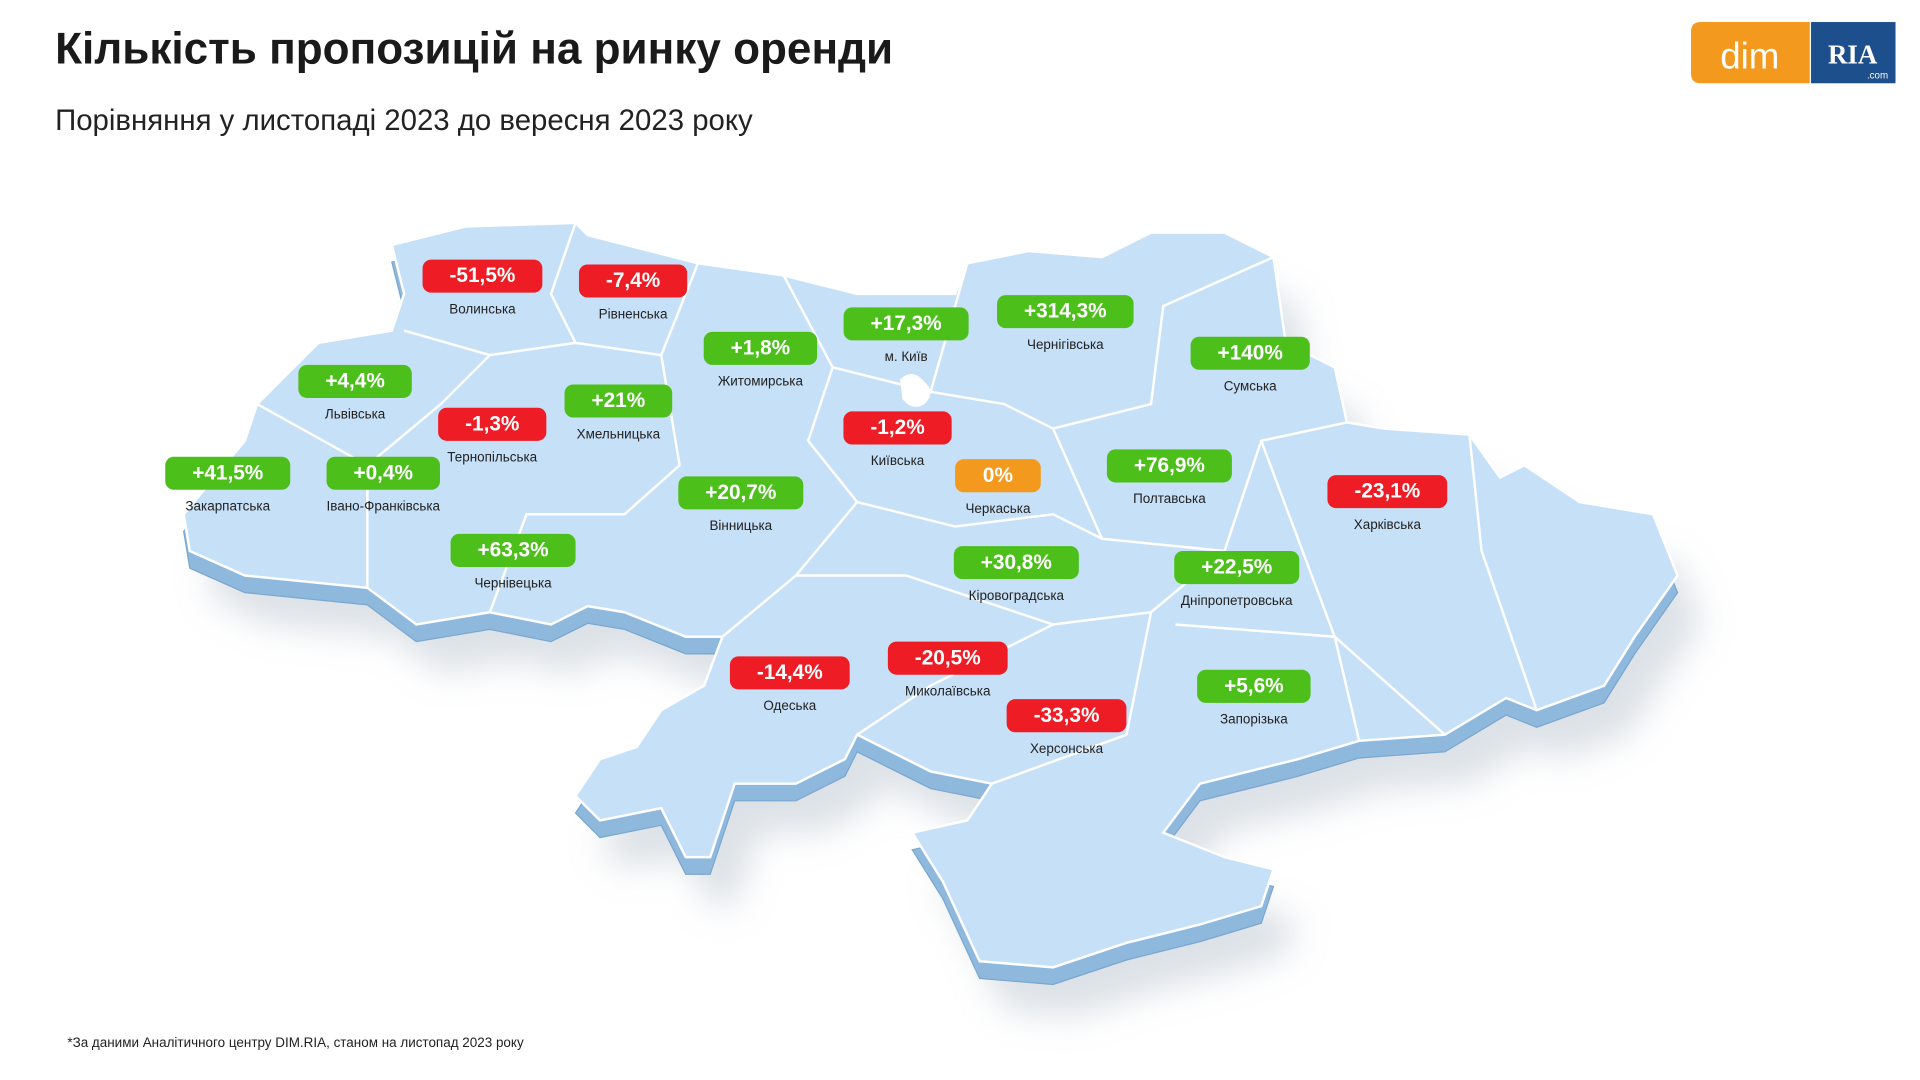  I want to click on region-label: +76,9% Полтавська, so click(1169, 477).